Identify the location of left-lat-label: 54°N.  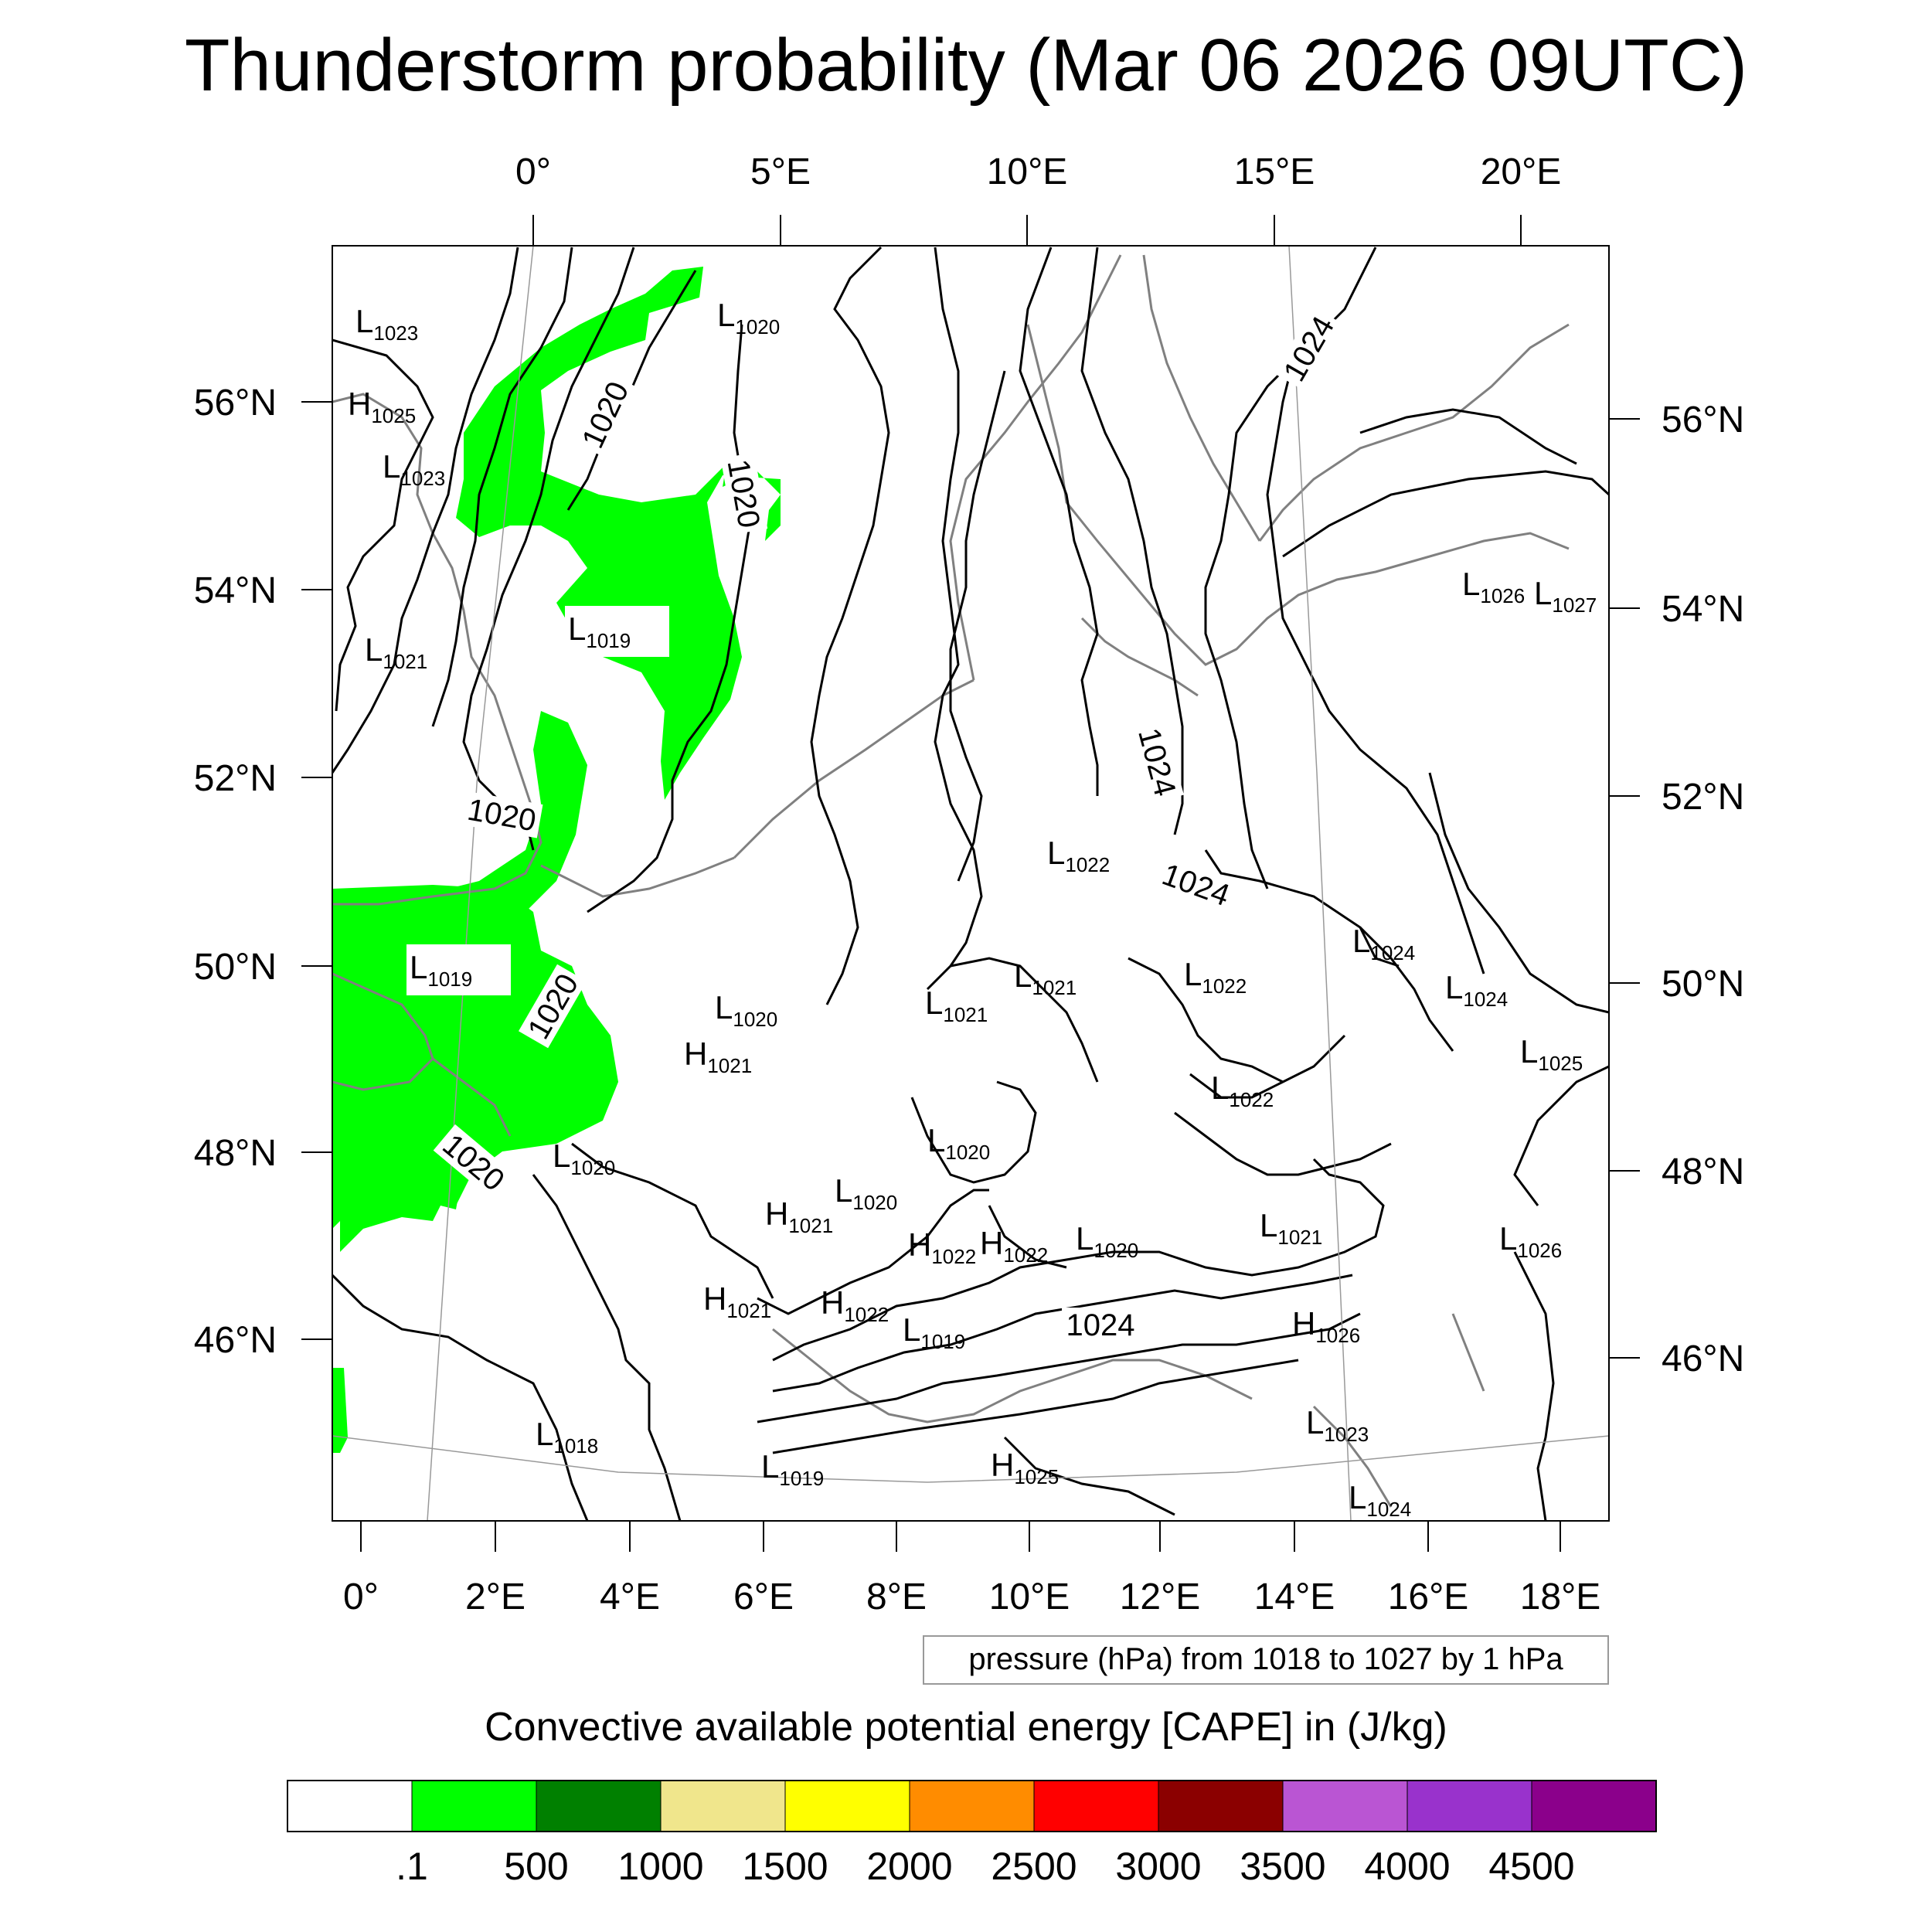
(236, 590).